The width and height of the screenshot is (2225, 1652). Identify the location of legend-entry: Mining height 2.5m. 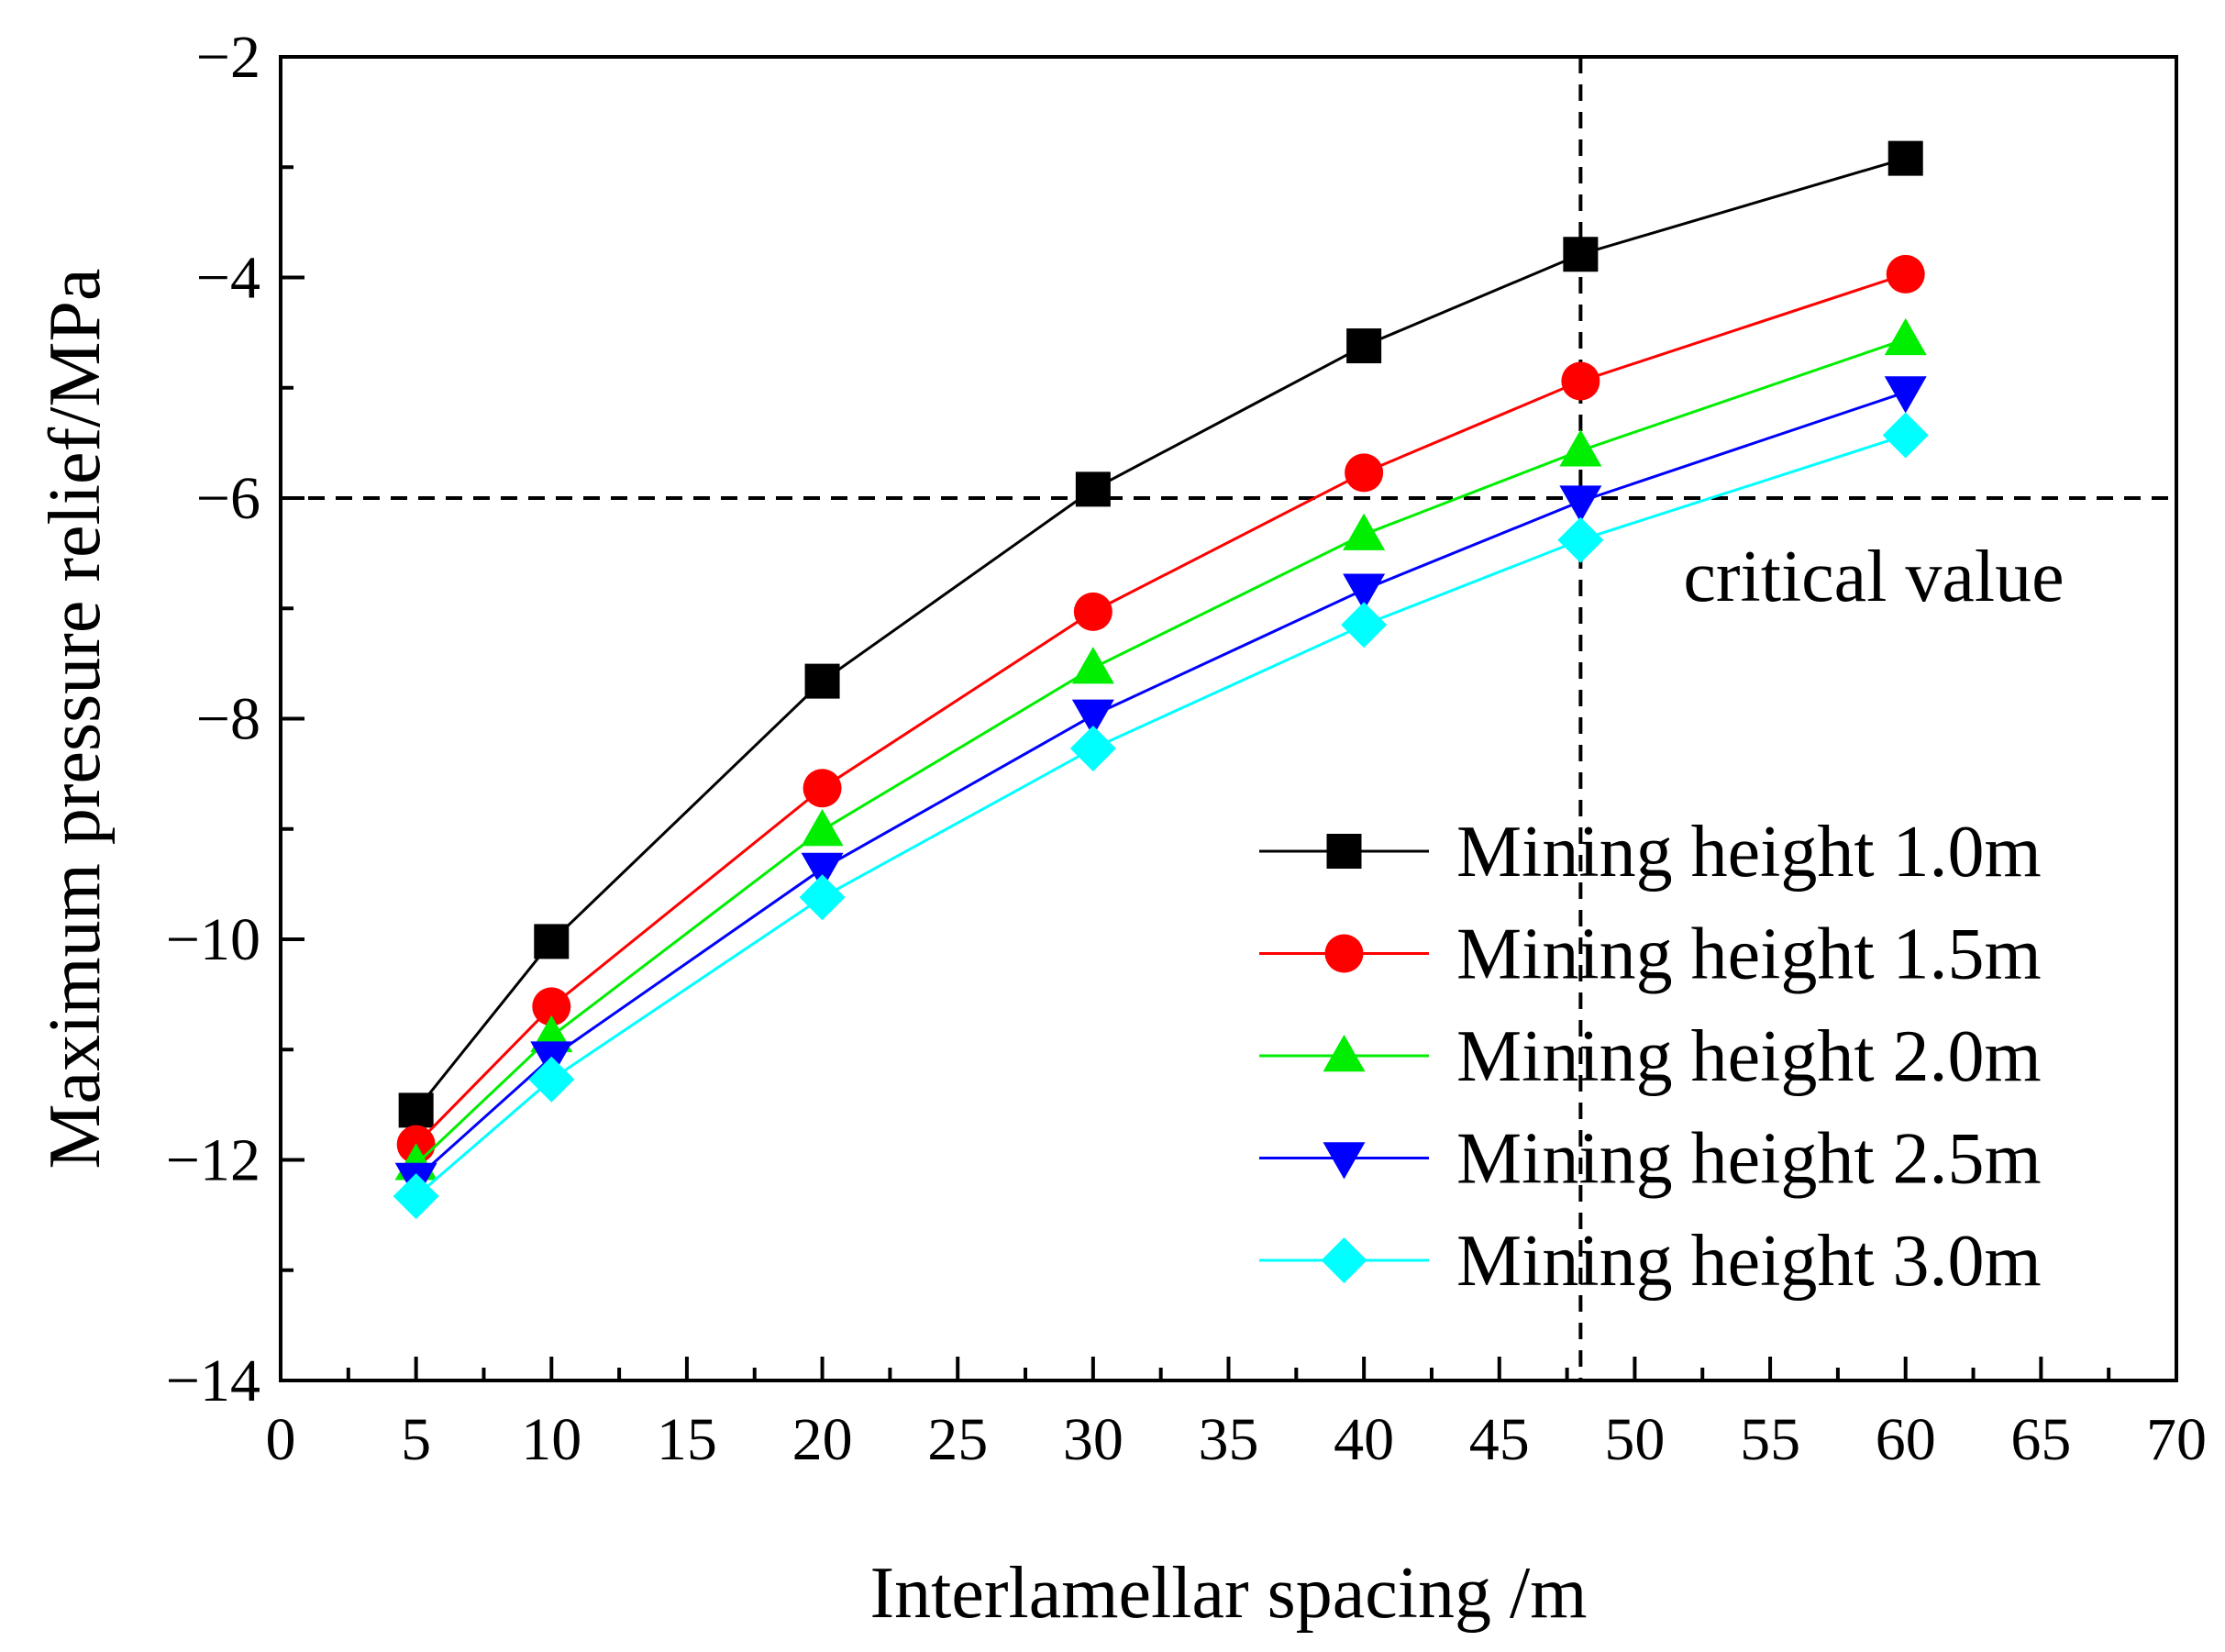
(1650, 1159).